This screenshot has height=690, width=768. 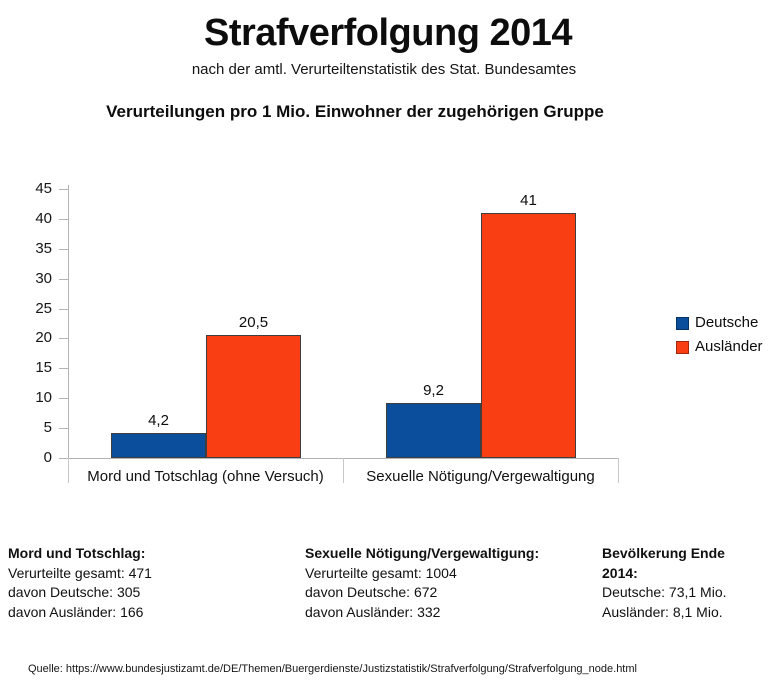 I want to click on footnote-line: Ausländer: 8,1 Mio., so click(x=662, y=611).